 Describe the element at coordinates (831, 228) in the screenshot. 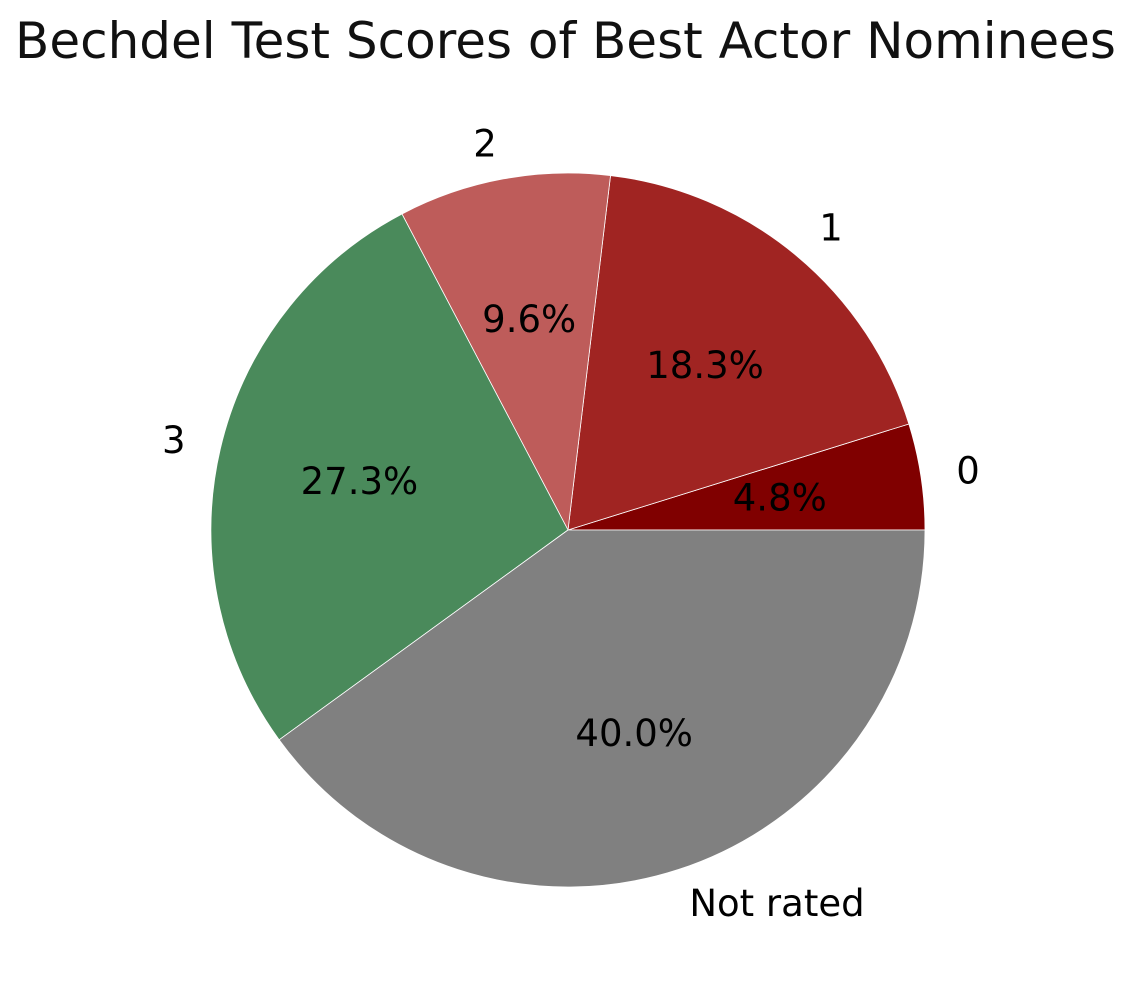

I see `slice-category-label: 1` at that location.